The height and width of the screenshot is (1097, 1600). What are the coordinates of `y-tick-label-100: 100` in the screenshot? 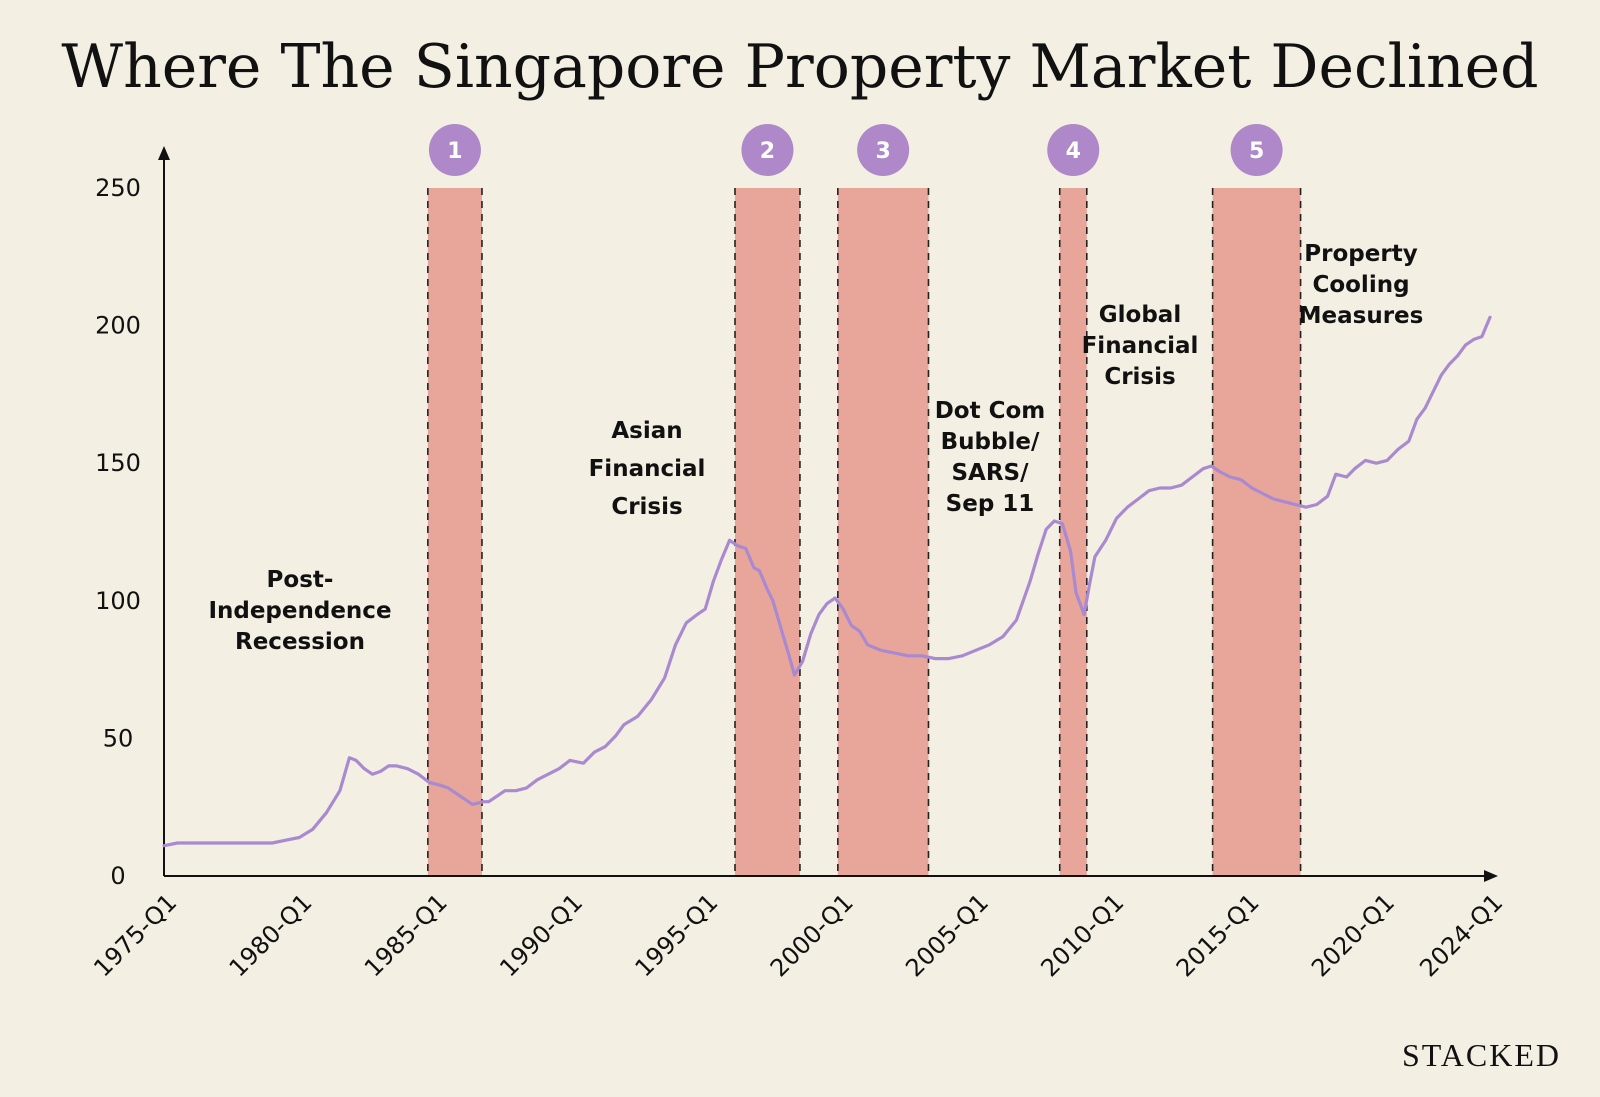 It's located at (118, 601).